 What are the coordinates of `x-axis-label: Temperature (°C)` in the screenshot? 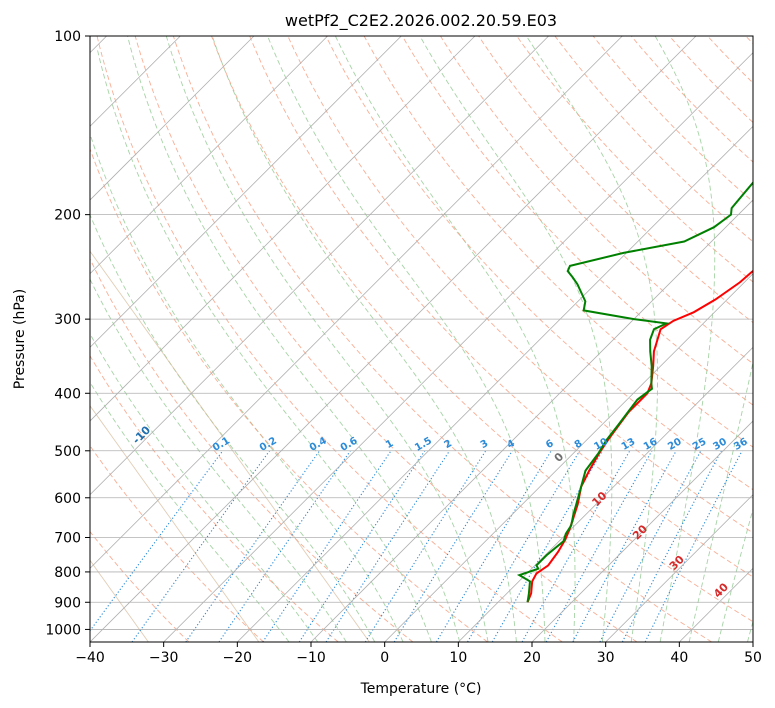 It's located at (421, 689).